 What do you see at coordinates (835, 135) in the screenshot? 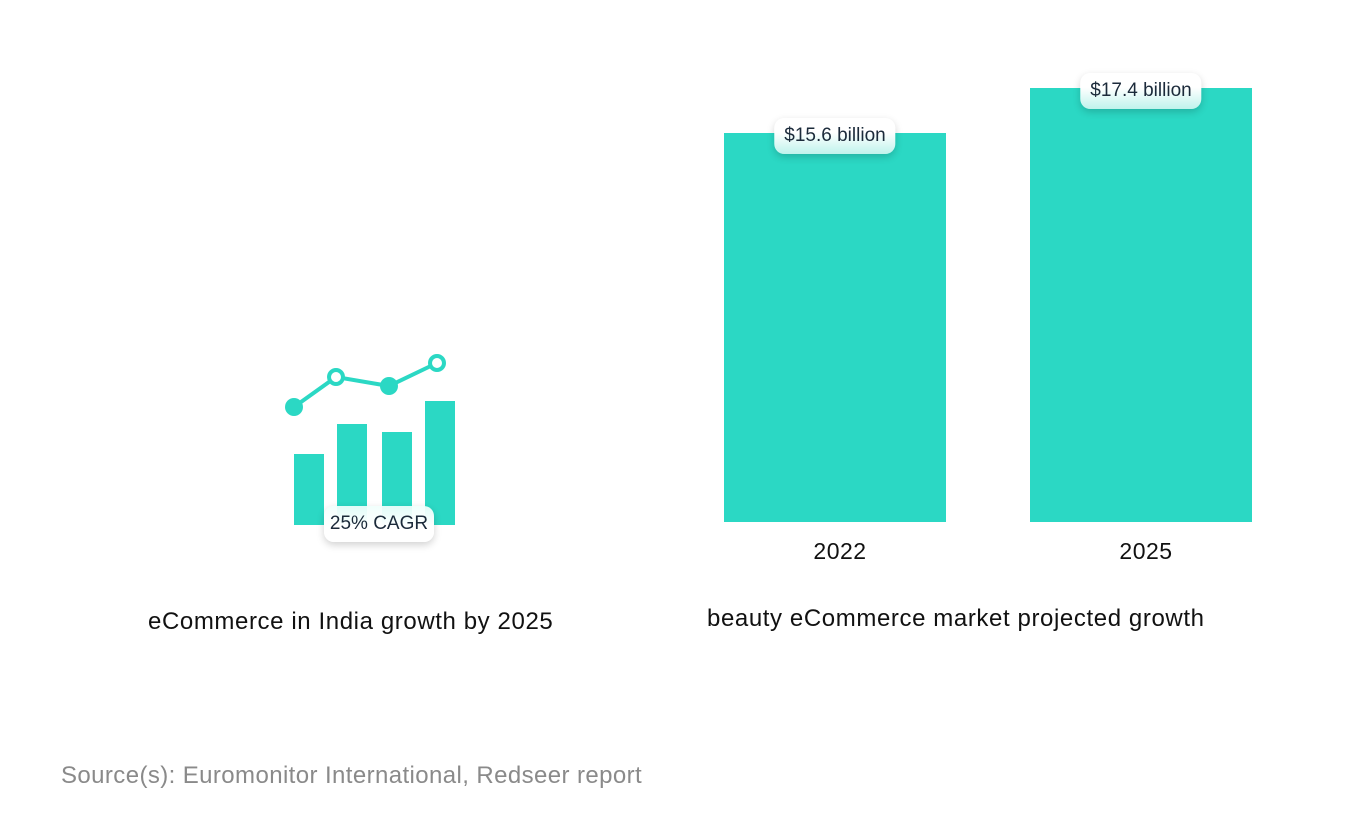
I see `data-label-2022: $15.6 billion` at bounding box center [835, 135].